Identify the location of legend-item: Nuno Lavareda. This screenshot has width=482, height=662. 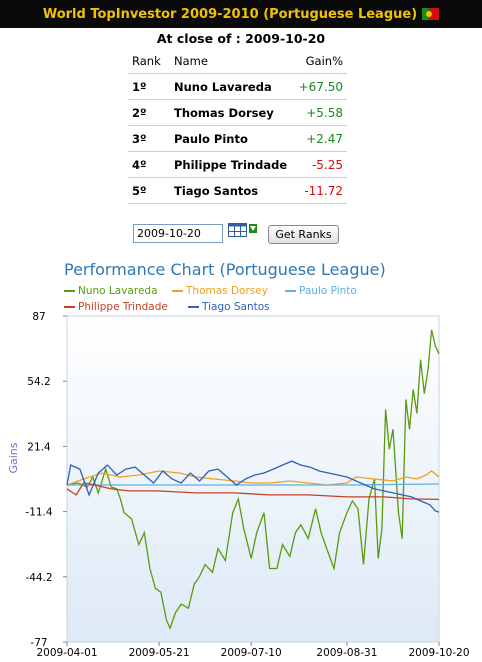
(111, 291).